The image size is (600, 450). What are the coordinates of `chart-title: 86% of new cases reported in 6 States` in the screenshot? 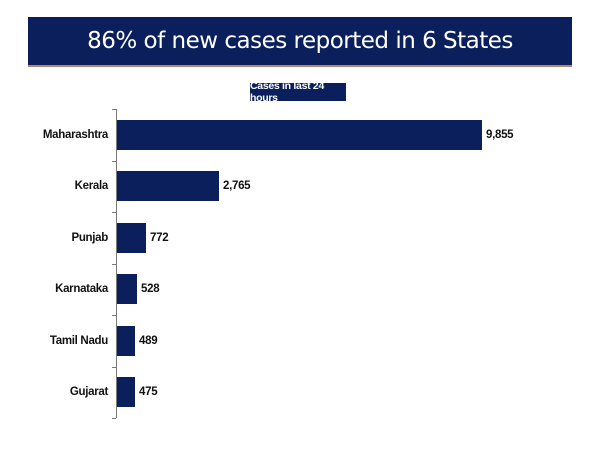 It's located at (300, 41).